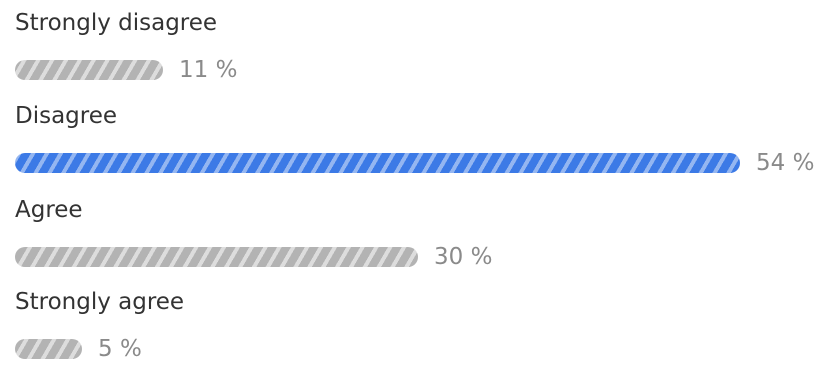 The height and width of the screenshot is (367, 819). Describe the element at coordinates (463, 257) in the screenshot. I see `percent-label: 30 %` at that location.